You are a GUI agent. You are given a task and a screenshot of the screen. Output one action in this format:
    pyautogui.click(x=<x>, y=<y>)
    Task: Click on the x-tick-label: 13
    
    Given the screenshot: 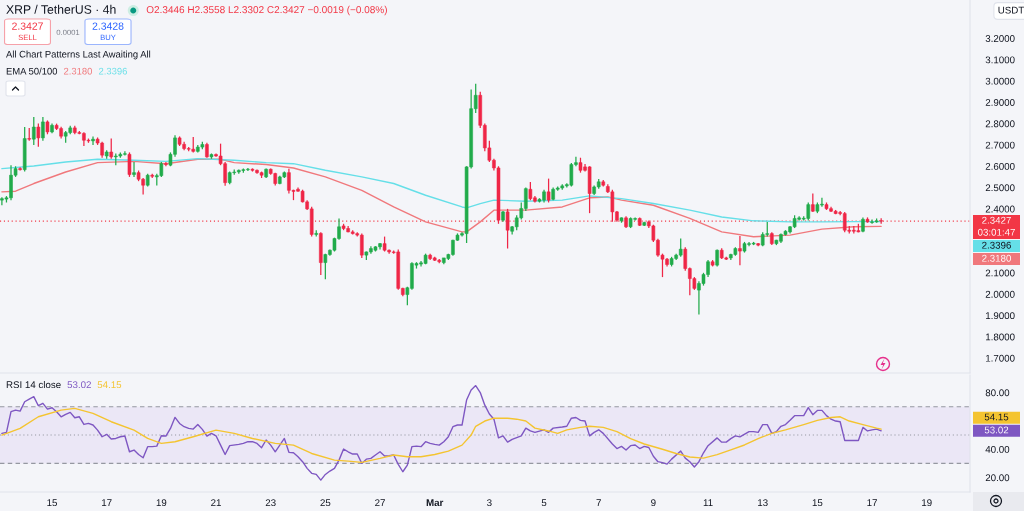 What is the action you would take?
    pyautogui.click(x=763, y=503)
    